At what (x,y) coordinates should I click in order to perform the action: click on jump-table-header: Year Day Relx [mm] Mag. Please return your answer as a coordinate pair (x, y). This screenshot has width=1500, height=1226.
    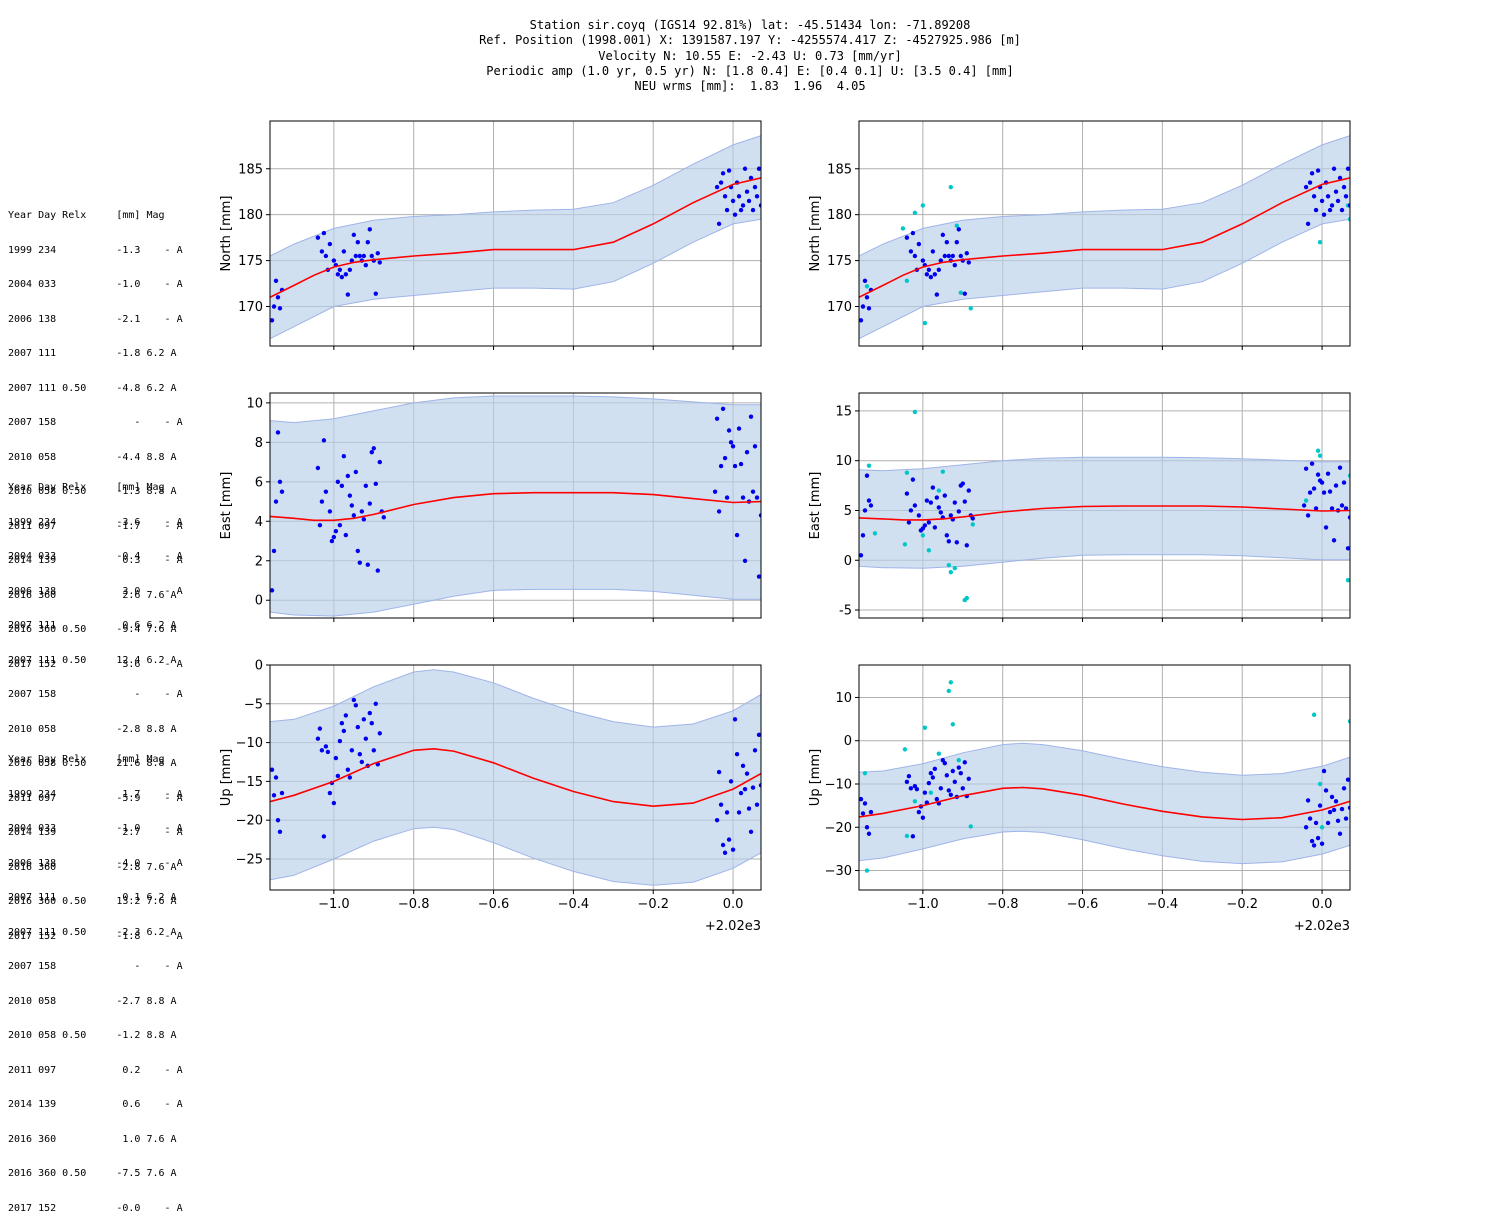
    Looking at the image, I should click on (86, 487).